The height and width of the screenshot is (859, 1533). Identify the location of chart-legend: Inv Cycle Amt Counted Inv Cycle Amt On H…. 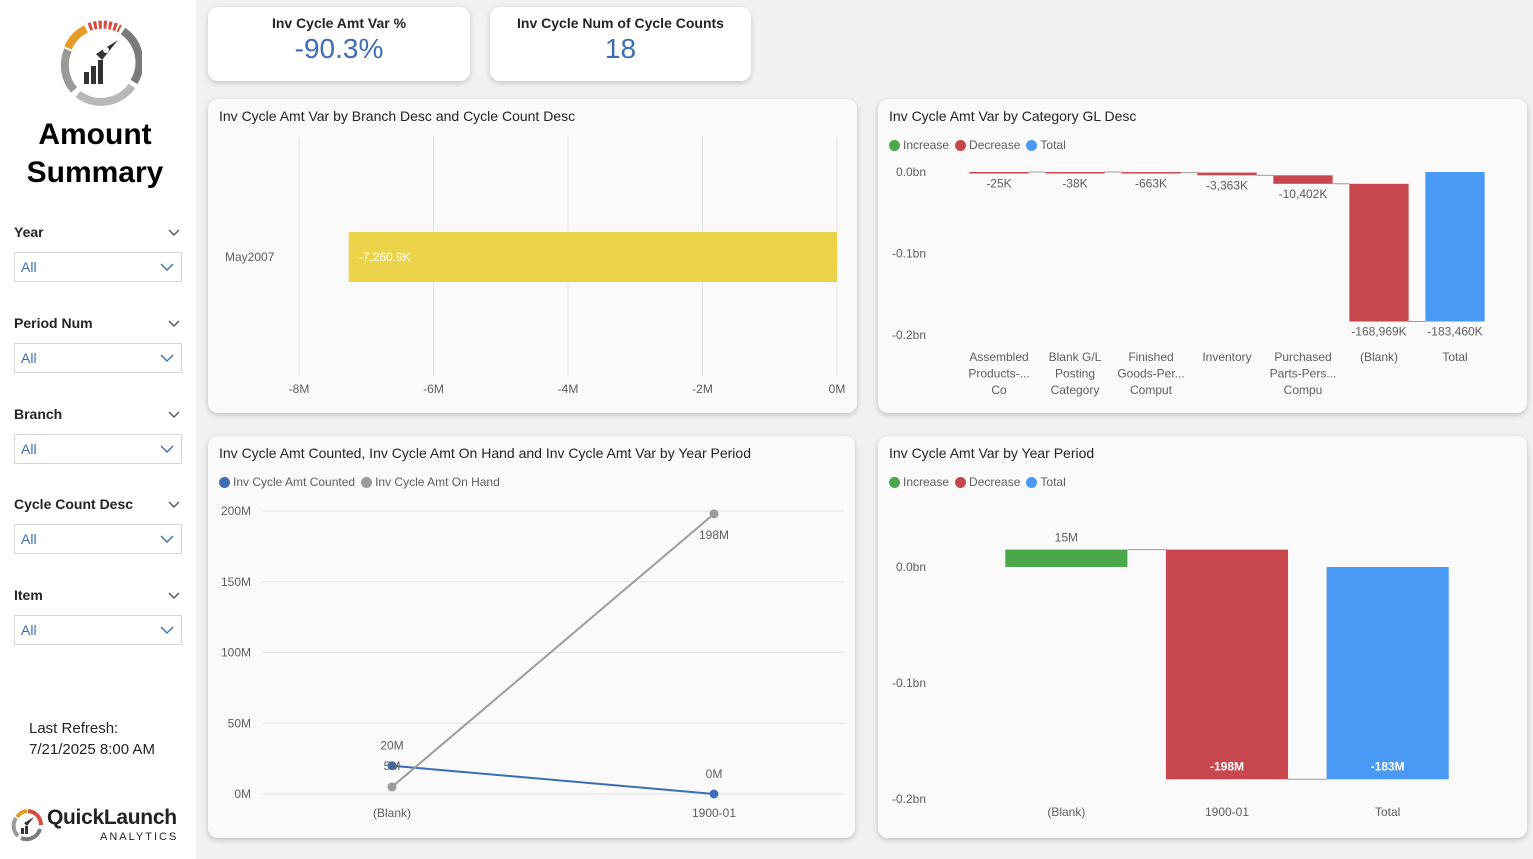
(359, 482).